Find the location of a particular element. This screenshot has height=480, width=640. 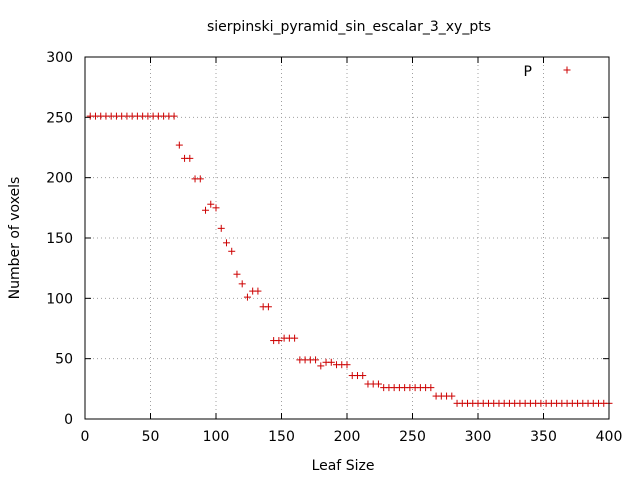

y-tick-label: 200 is located at coordinates (59, 179).